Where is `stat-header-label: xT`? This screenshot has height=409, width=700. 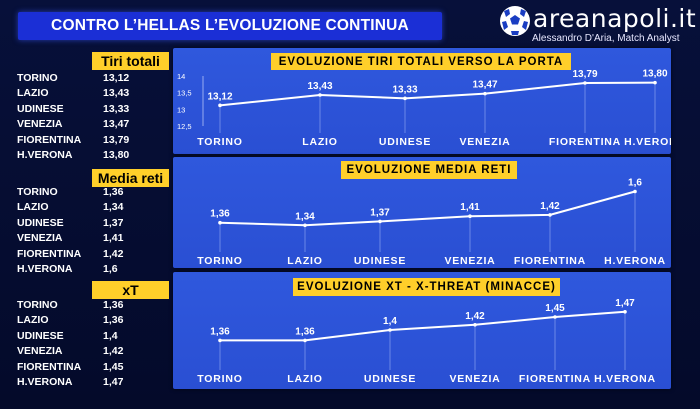
stat-header-label: xT is located at coordinates (130, 290).